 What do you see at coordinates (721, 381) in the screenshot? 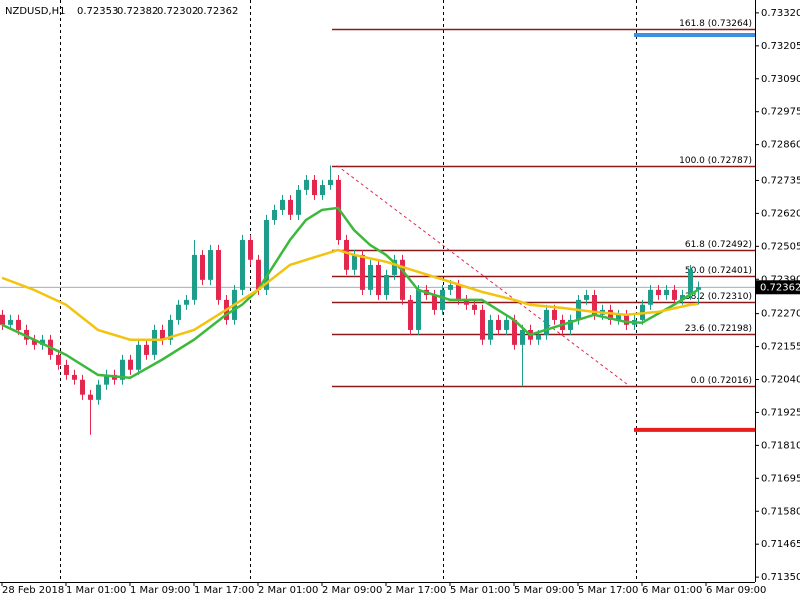
I see `fib-label: 0.0 (0.72016)` at bounding box center [721, 381].